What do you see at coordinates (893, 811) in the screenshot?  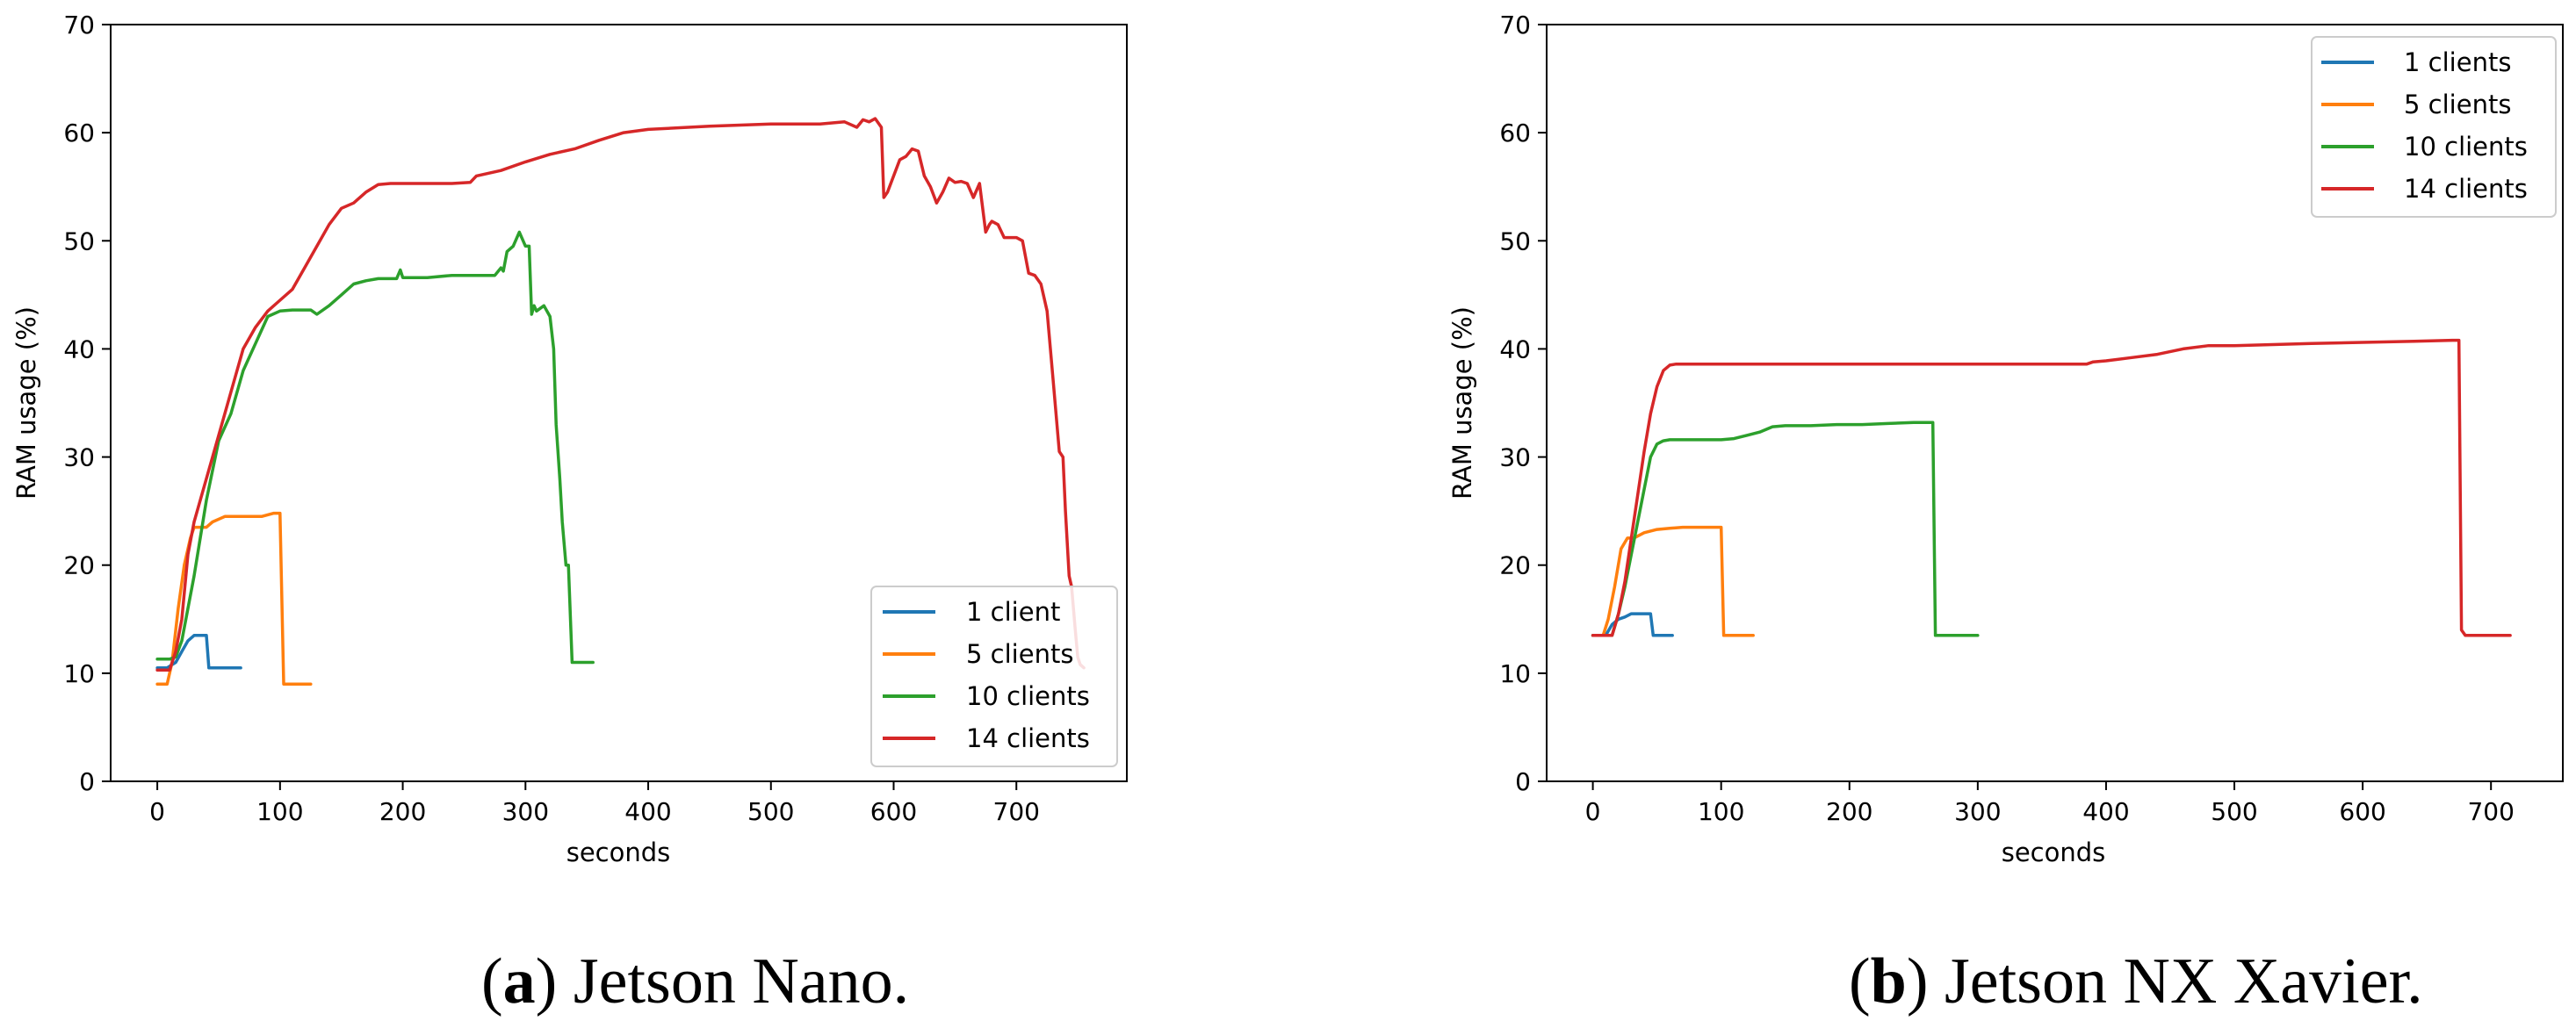 I see `panel-a-x-tick-label: 600` at bounding box center [893, 811].